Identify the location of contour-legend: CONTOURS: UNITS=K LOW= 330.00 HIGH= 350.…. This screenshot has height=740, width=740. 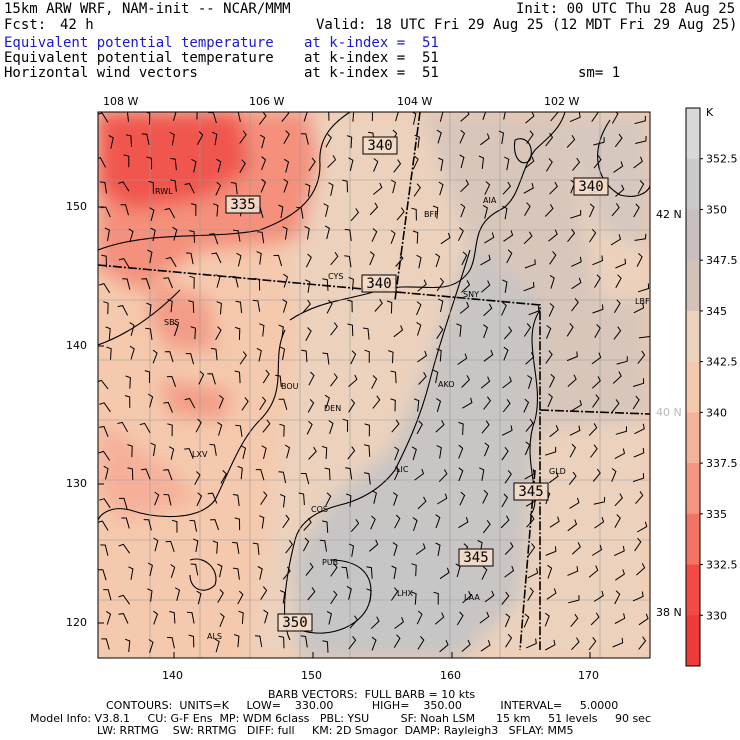
(362, 705).